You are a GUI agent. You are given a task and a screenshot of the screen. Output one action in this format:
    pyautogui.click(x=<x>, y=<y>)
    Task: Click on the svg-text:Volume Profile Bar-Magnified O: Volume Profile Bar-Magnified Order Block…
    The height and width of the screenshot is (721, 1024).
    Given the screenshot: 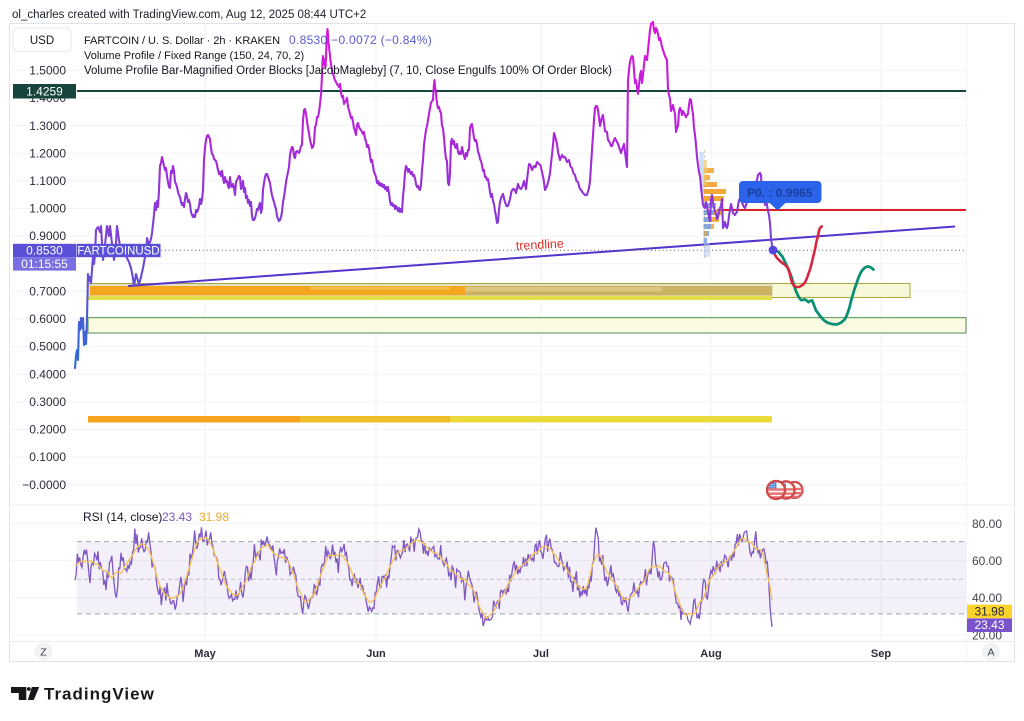 What is the action you would take?
    pyautogui.click(x=348, y=71)
    